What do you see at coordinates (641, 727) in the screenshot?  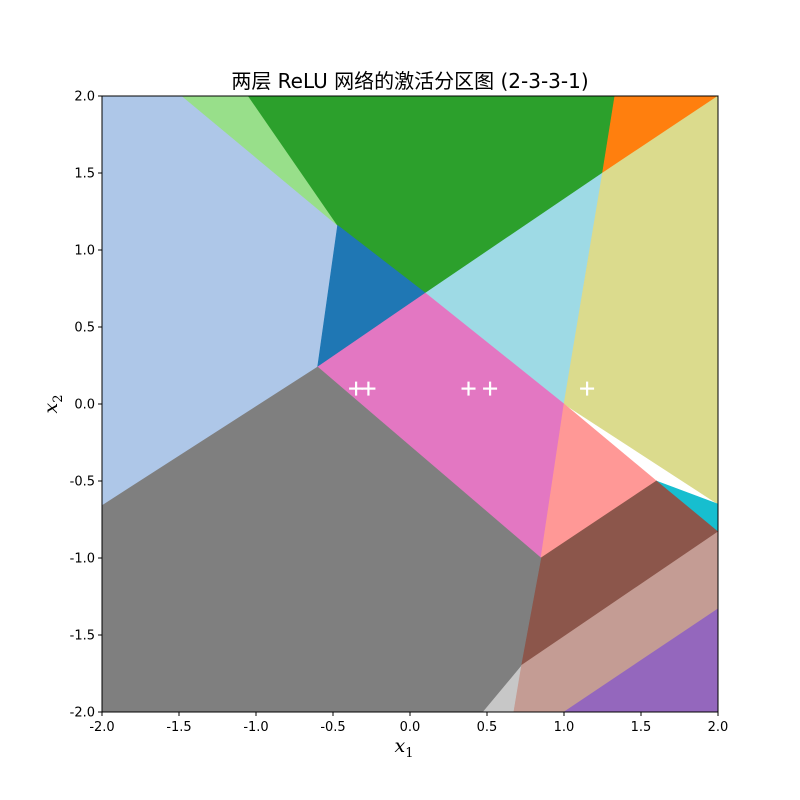 I see `x-tick-label: 1.5` at bounding box center [641, 727].